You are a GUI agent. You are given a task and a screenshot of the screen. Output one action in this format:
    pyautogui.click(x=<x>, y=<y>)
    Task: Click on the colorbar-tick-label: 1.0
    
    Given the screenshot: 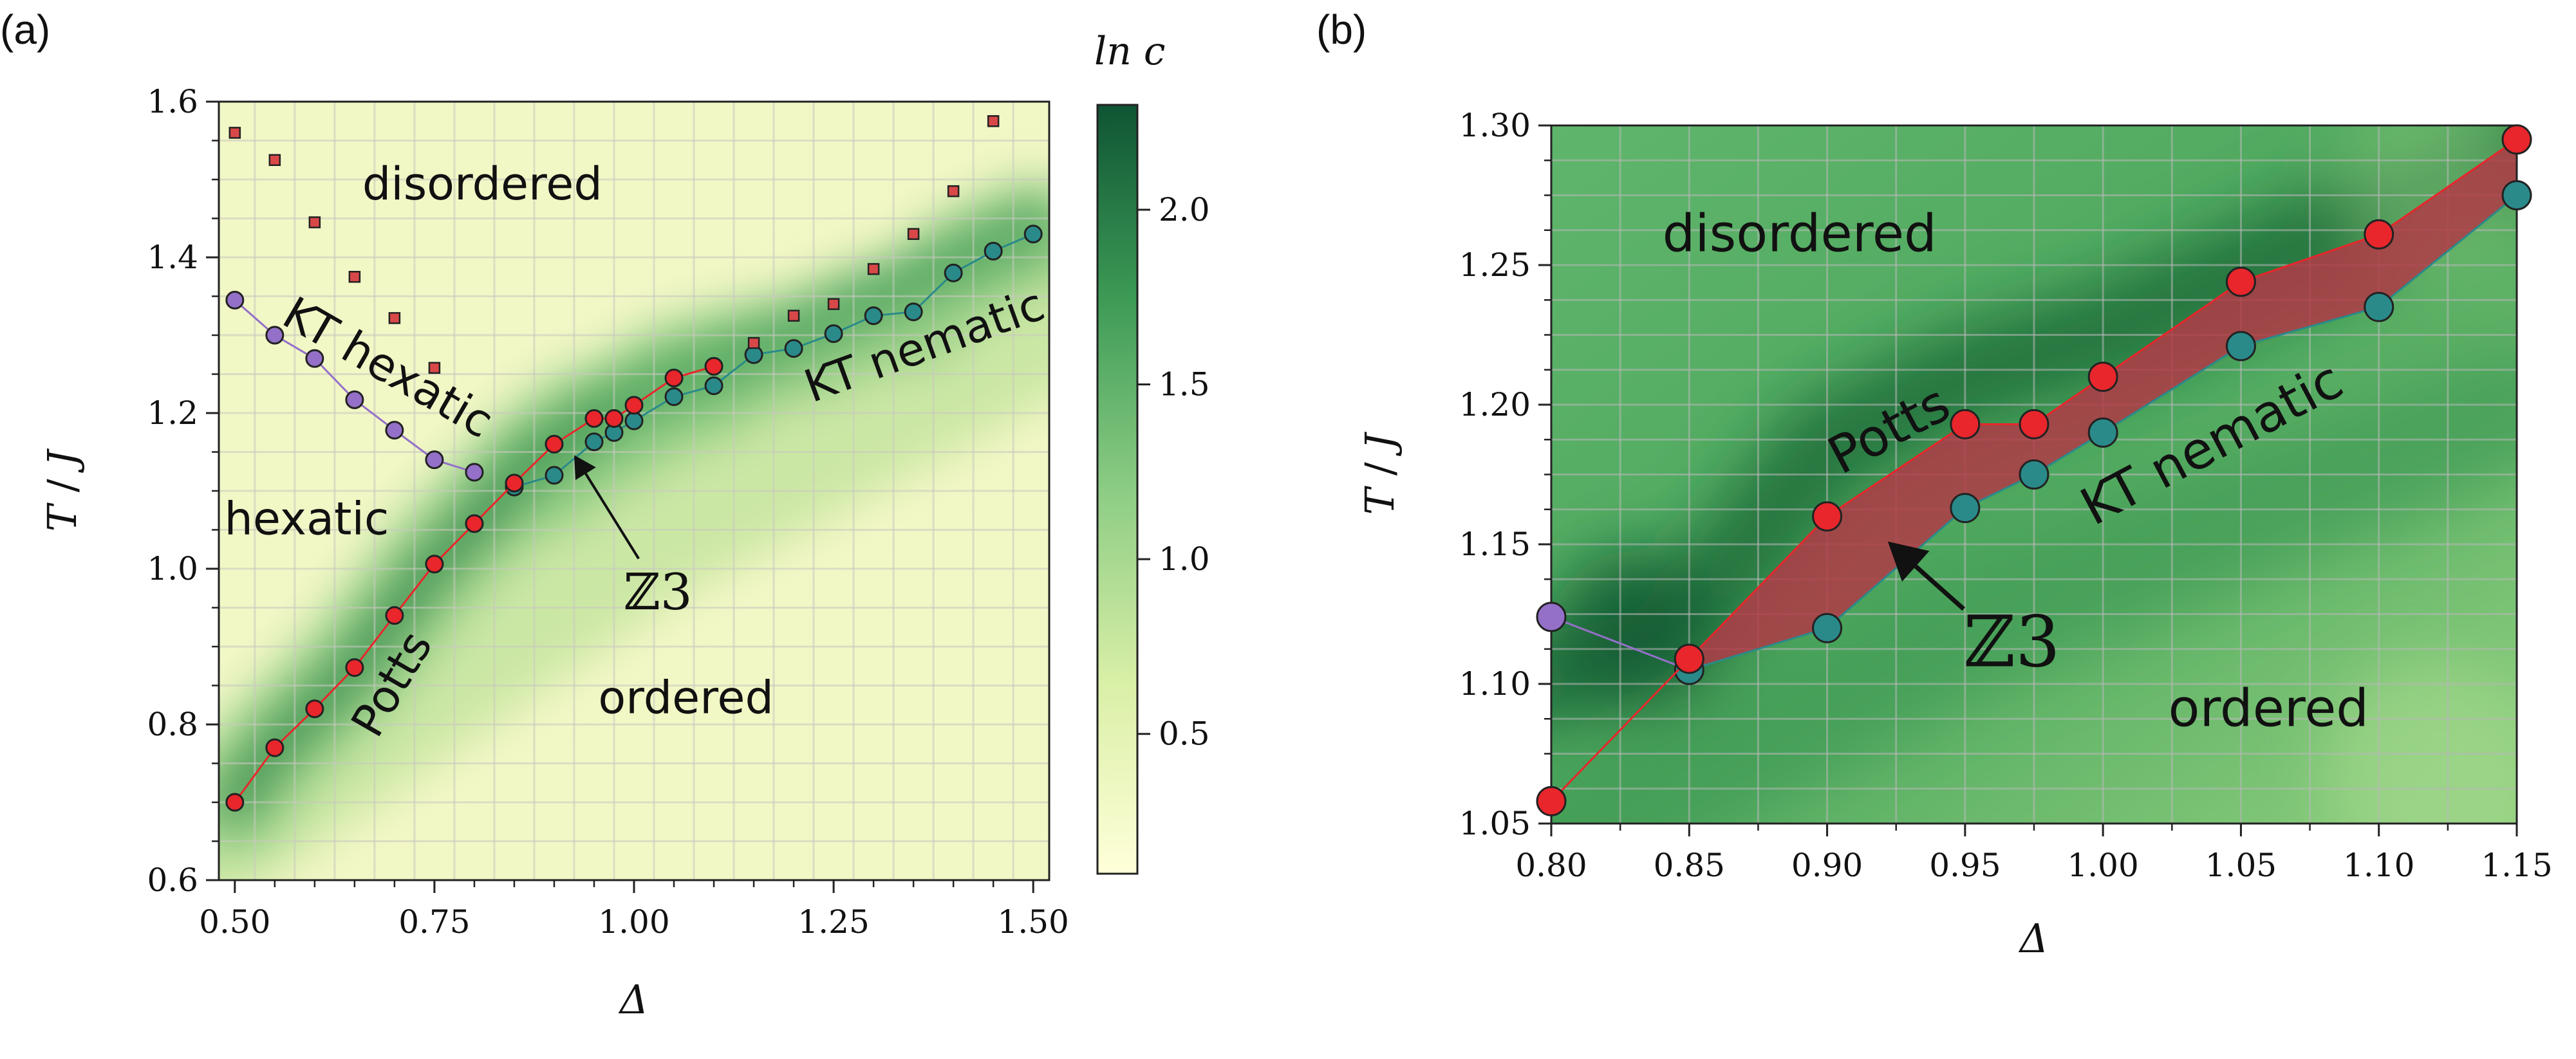 What is the action you would take?
    pyautogui.click(x=1184, y=559)
    